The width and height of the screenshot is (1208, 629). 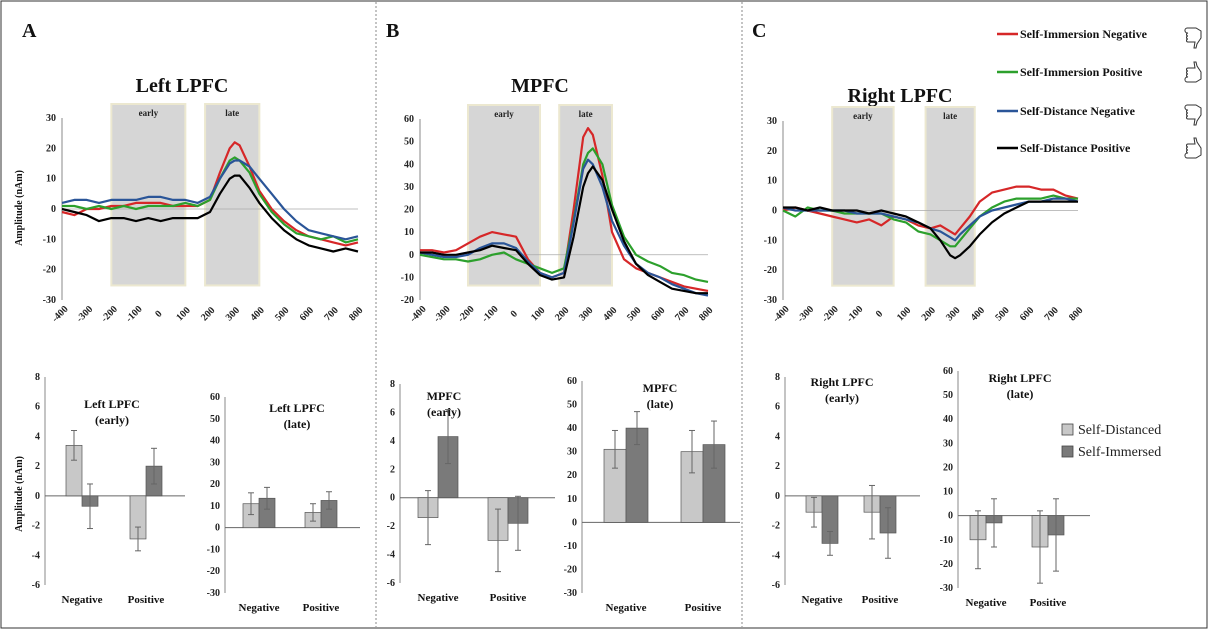 I want to click on bar-chart-a-early-ylabel: Amplitude (nAm), so click(x=19, y=494).